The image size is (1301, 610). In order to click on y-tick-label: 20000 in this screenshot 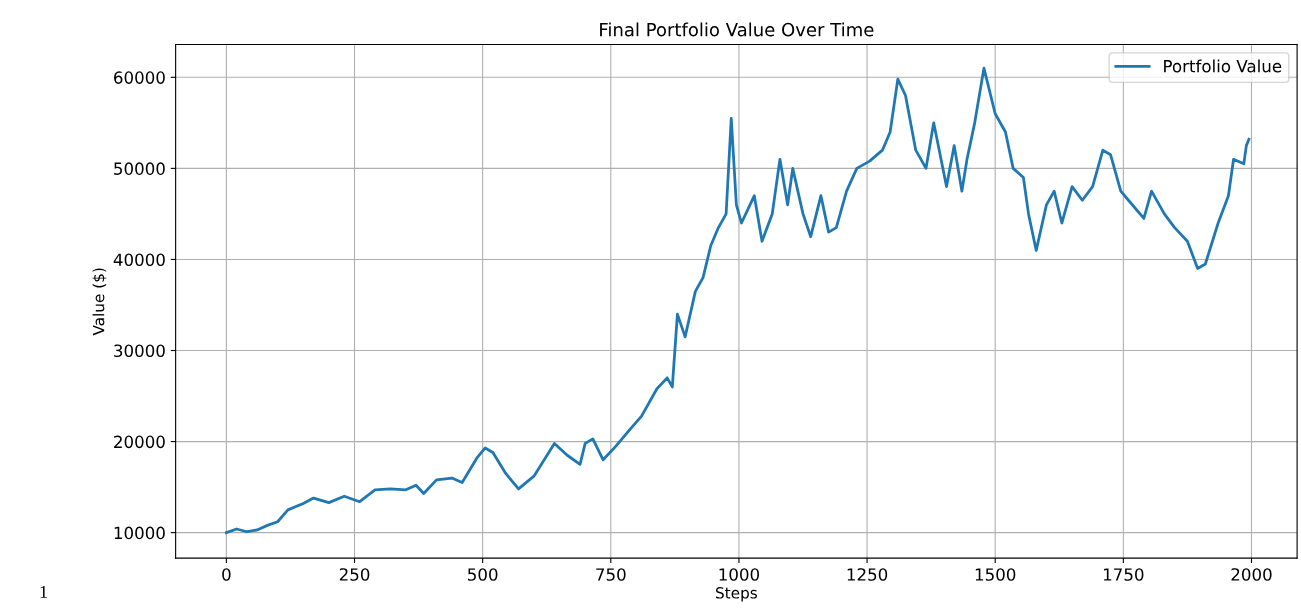, I will do `click(139, 442)`.